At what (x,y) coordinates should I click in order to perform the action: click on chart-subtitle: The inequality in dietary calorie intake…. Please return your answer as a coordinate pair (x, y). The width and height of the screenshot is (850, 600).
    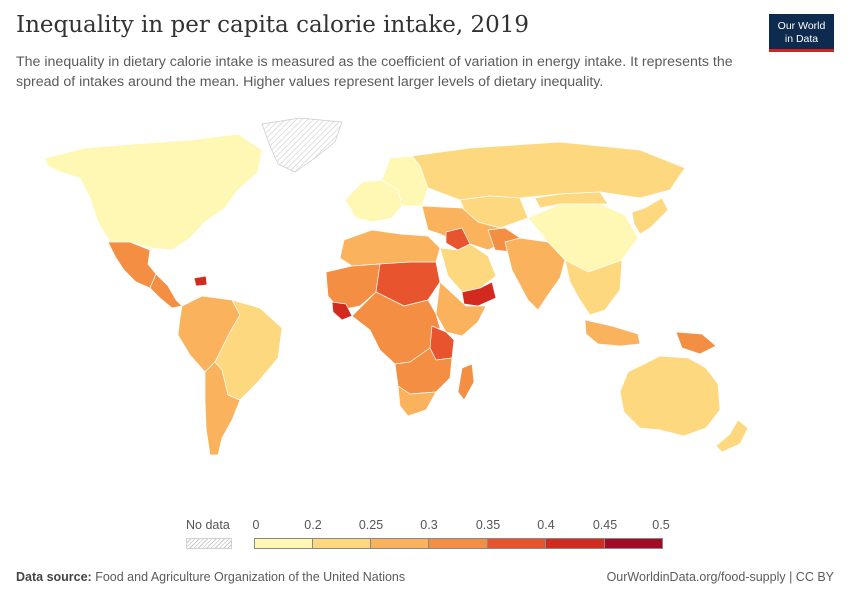
    Looking at the image, I should click on (374, 72).